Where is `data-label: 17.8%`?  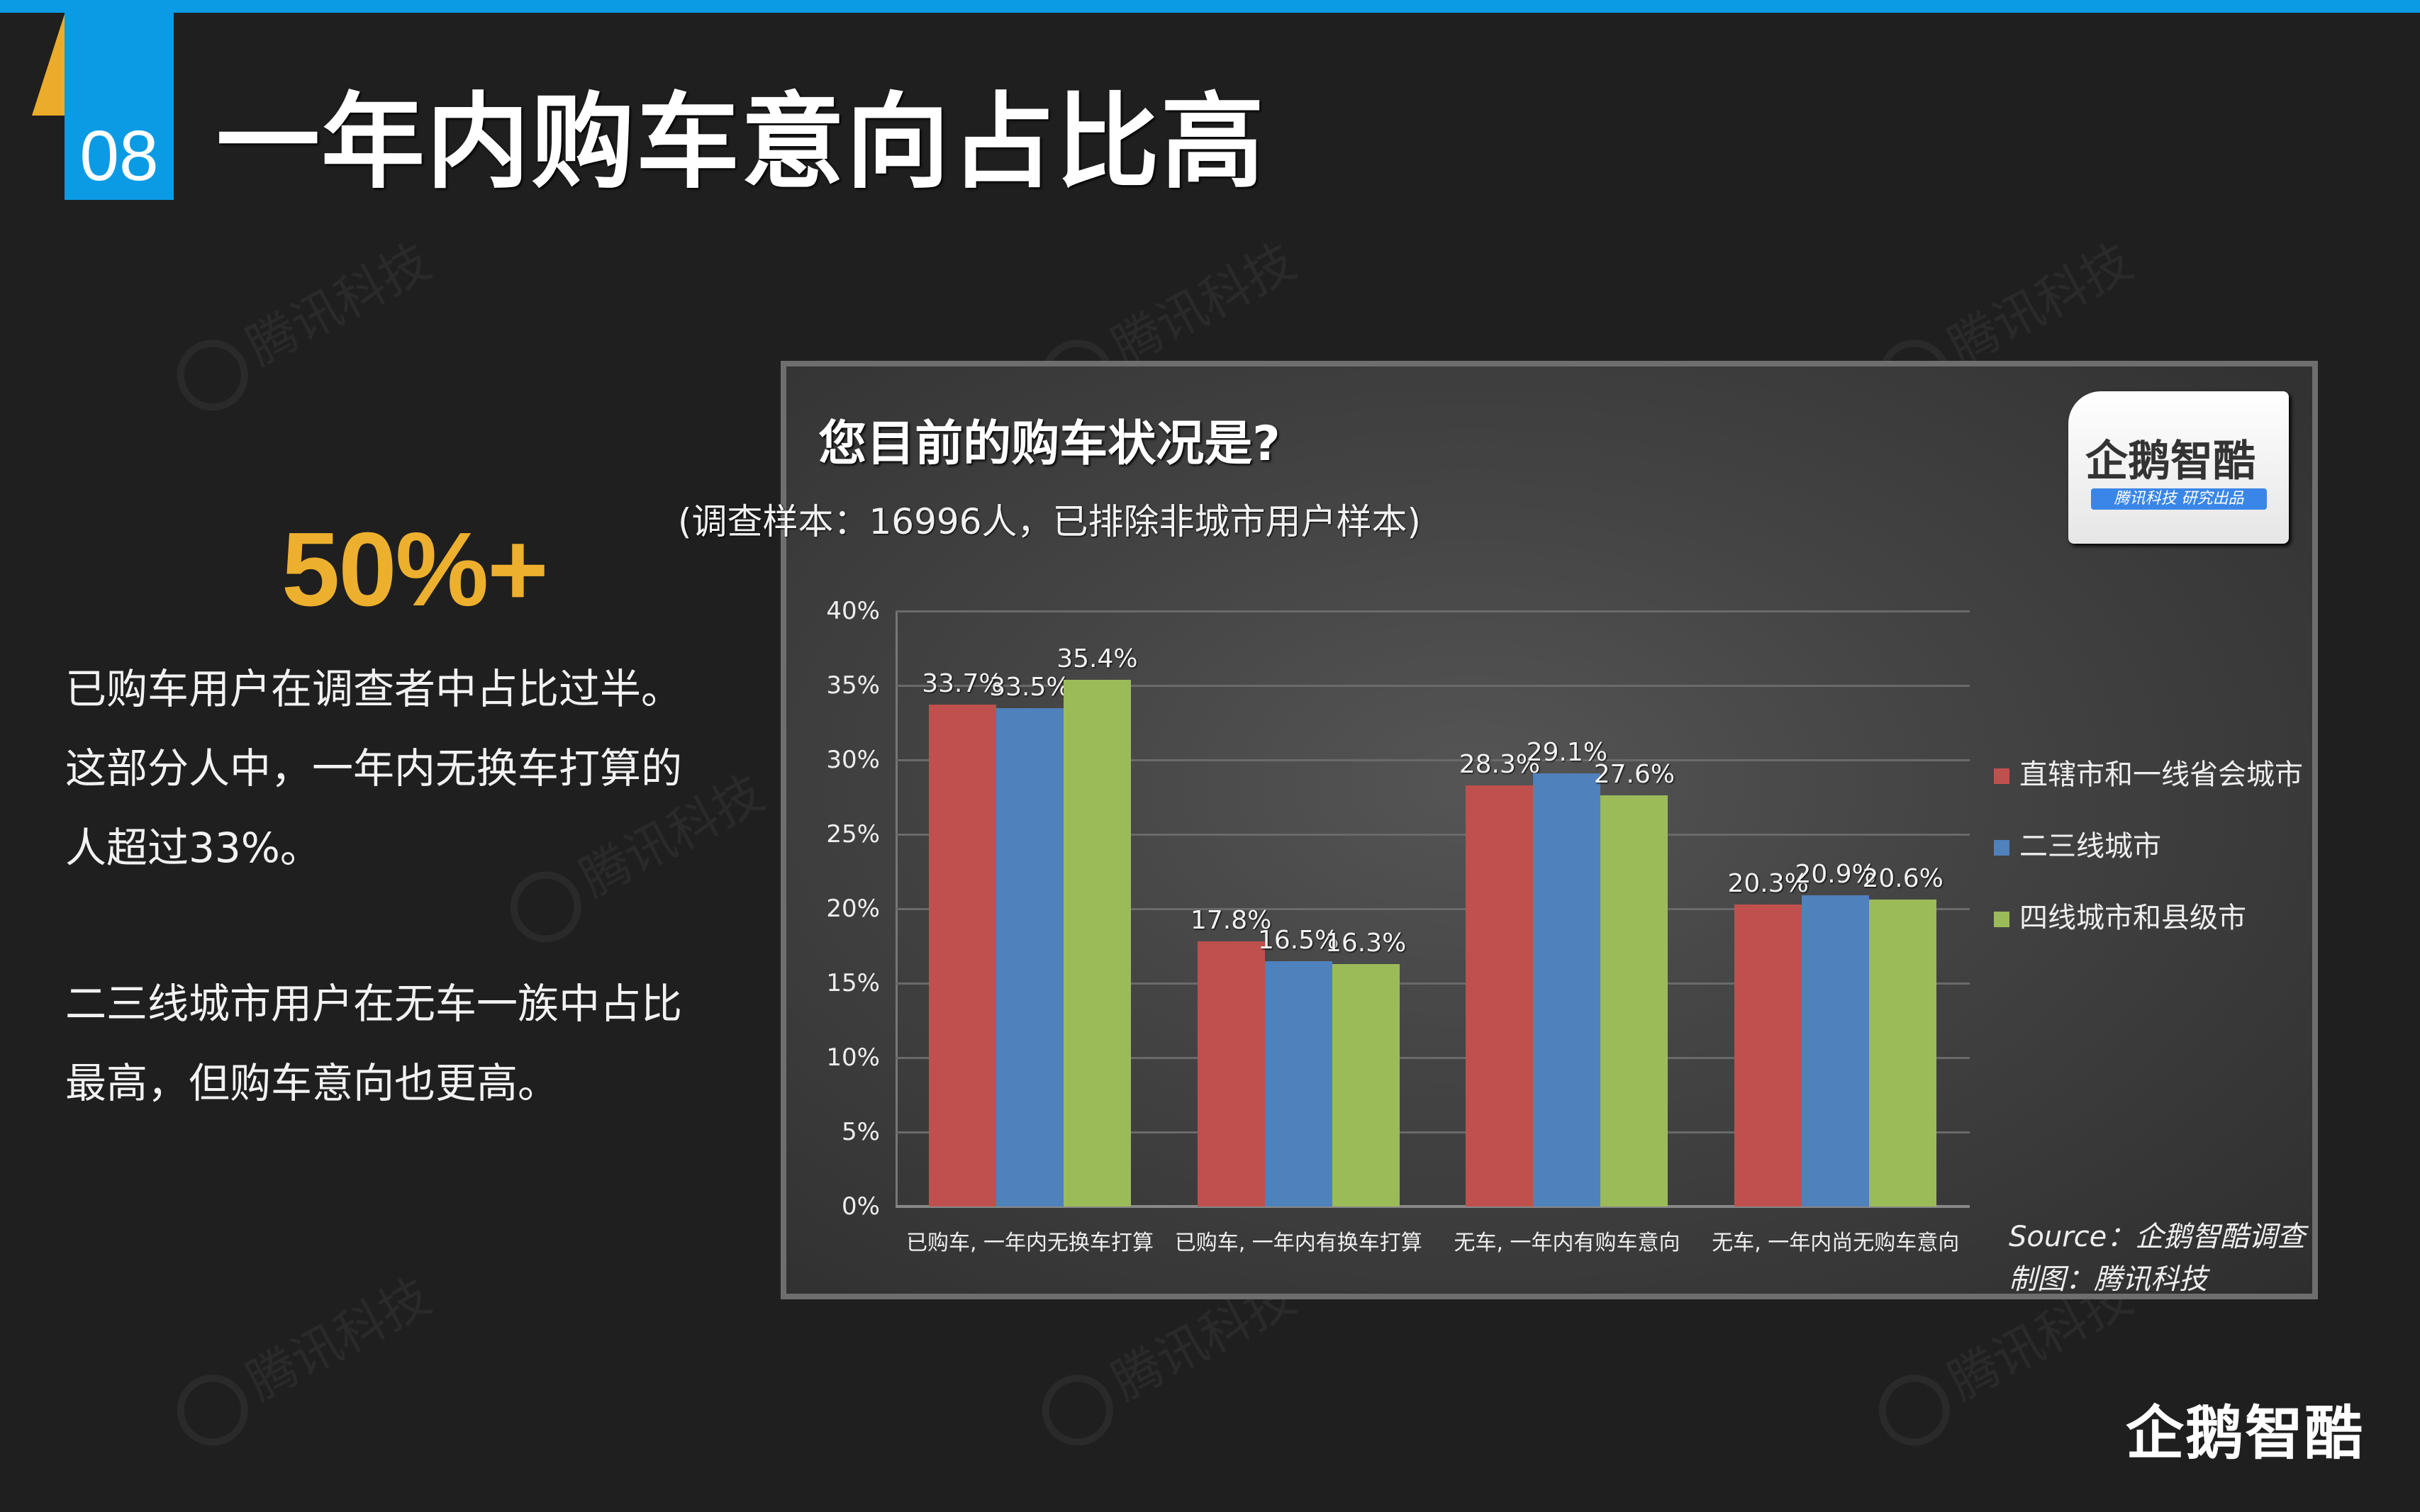 data-label: 17.8% is located at coordinates (1231, 921).